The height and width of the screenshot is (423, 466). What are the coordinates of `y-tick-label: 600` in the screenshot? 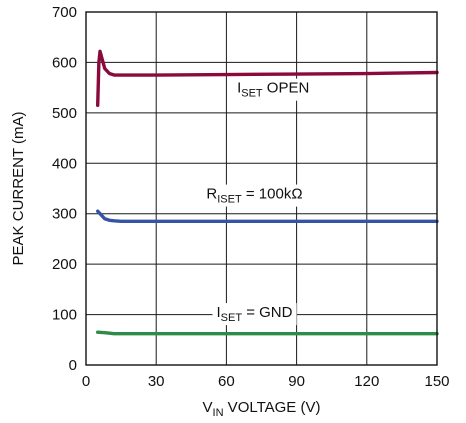 It's located at (64, 62).